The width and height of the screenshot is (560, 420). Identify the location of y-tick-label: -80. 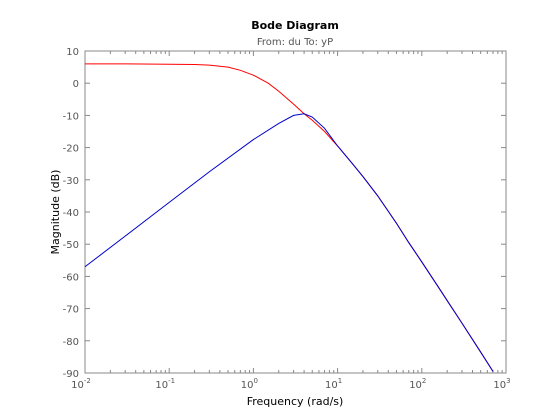
(71, 342).